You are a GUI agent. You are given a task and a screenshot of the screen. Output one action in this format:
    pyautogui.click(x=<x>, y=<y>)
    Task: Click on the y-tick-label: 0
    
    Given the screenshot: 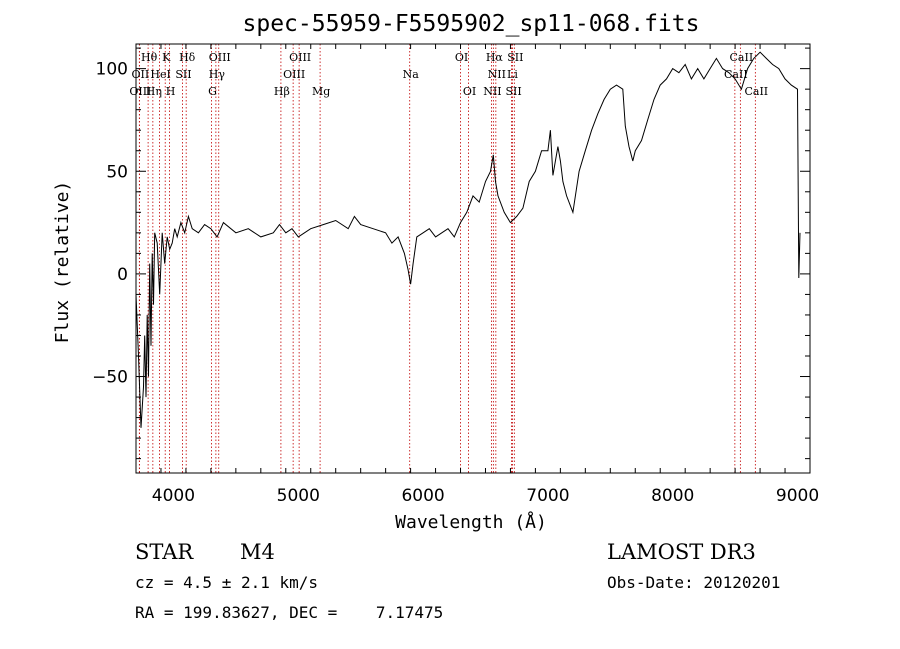 What is the action you would take?
    pyautogui.click(x=122, y=275)
    